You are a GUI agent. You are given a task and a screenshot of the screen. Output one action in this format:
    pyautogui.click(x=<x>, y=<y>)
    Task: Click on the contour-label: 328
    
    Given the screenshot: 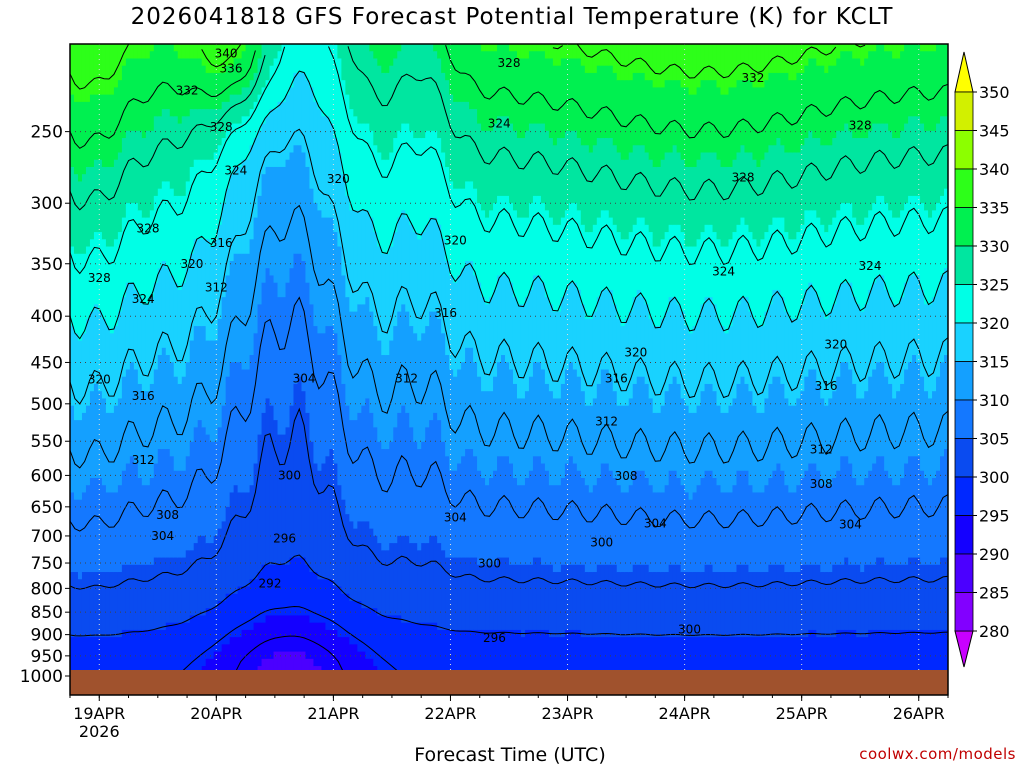 What is the action you would take?
    pyautogui.click(x=509, y=63)
    